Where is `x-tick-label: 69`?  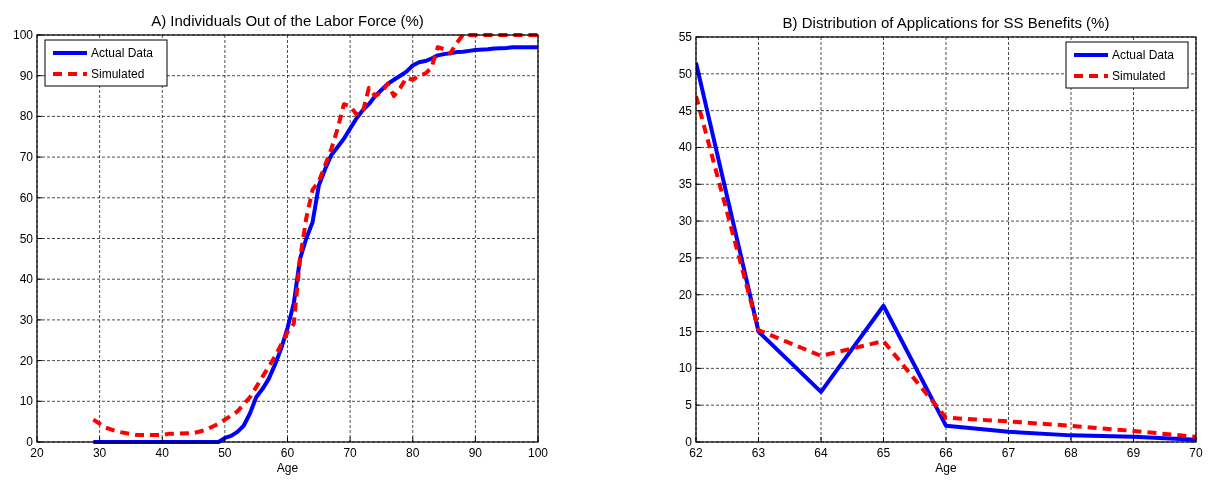 x-tick-label: 69 is located at coordinates (1133, 453).